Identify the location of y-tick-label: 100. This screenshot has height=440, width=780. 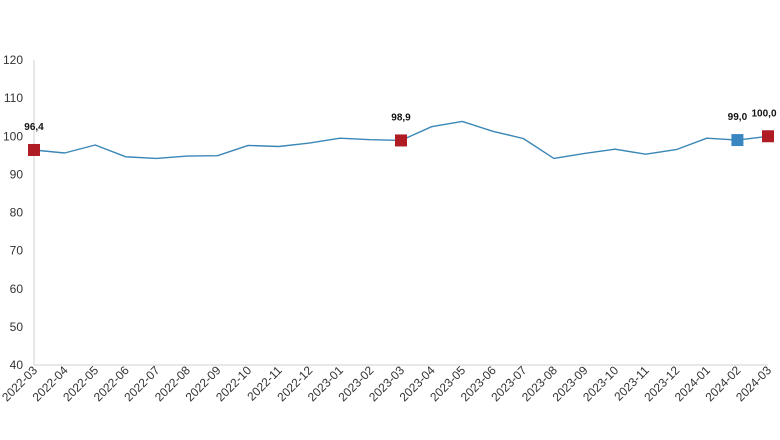
(13, 136).